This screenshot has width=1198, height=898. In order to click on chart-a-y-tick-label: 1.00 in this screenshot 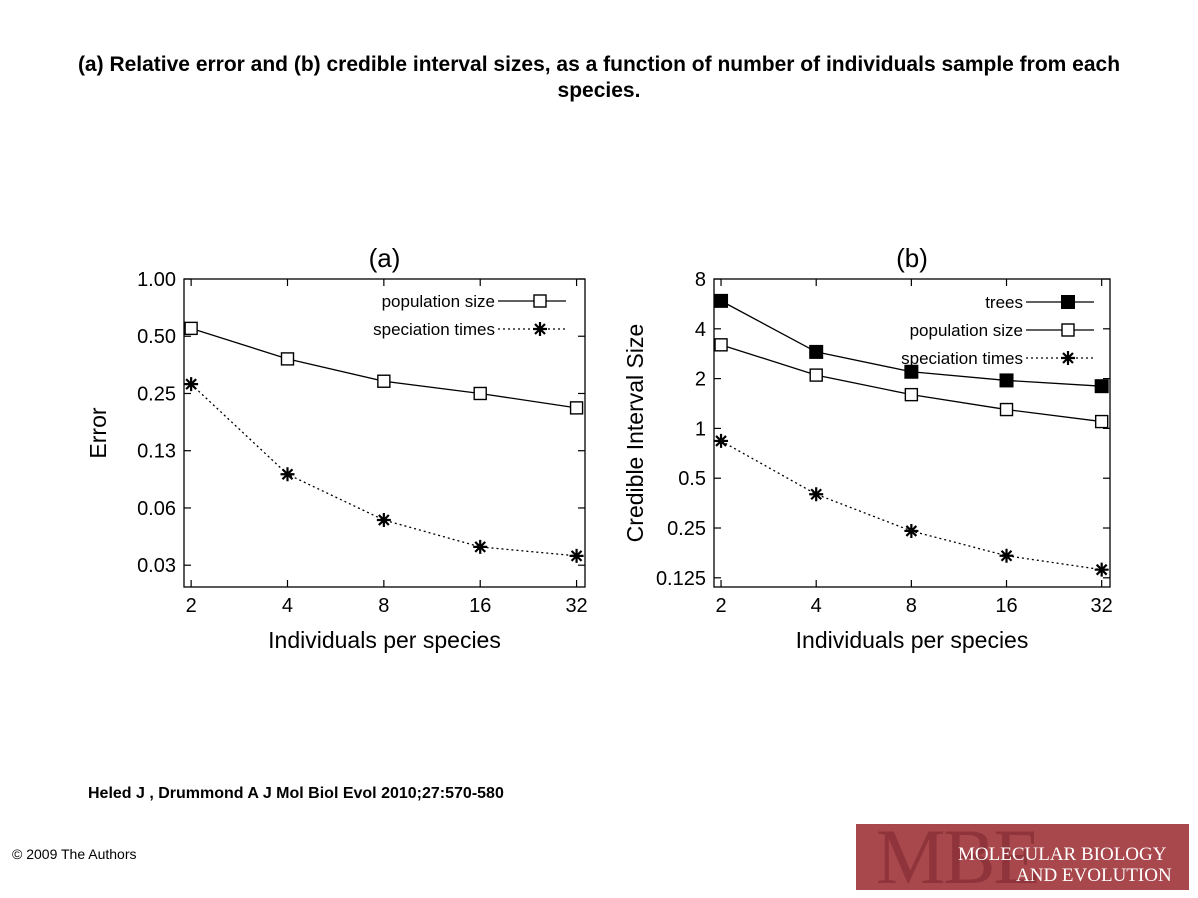, I will do `click(156, 280)`.